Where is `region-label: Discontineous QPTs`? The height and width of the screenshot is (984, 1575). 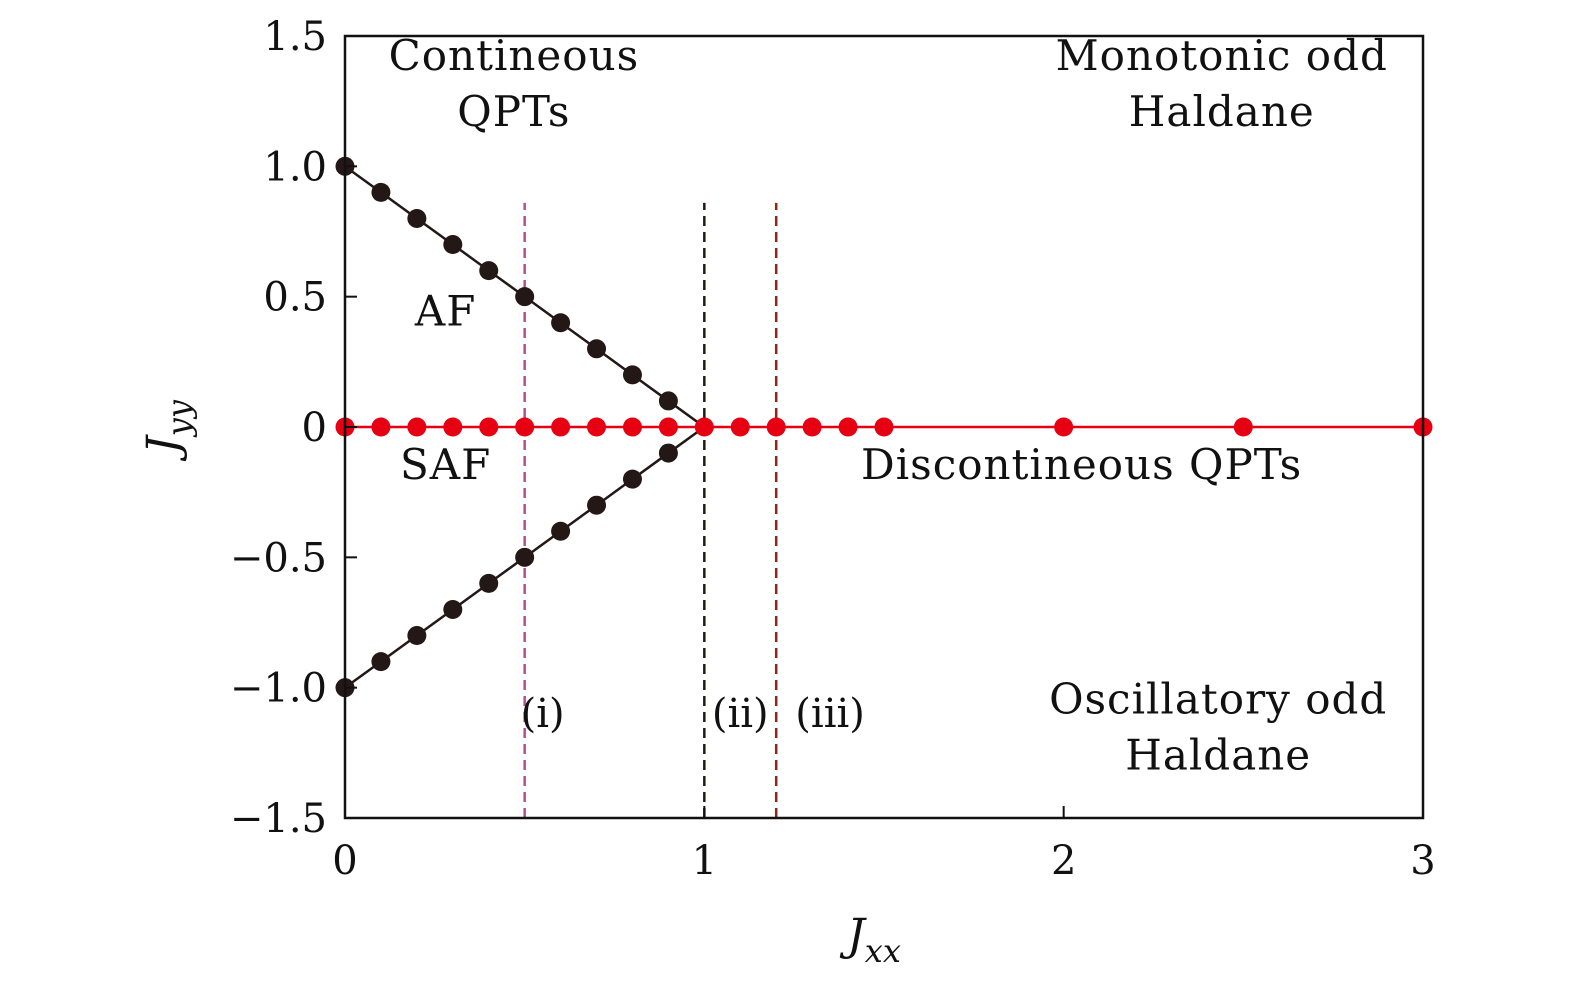 region-label: Discontineous QPTs is located at coordinates (1081, 464).